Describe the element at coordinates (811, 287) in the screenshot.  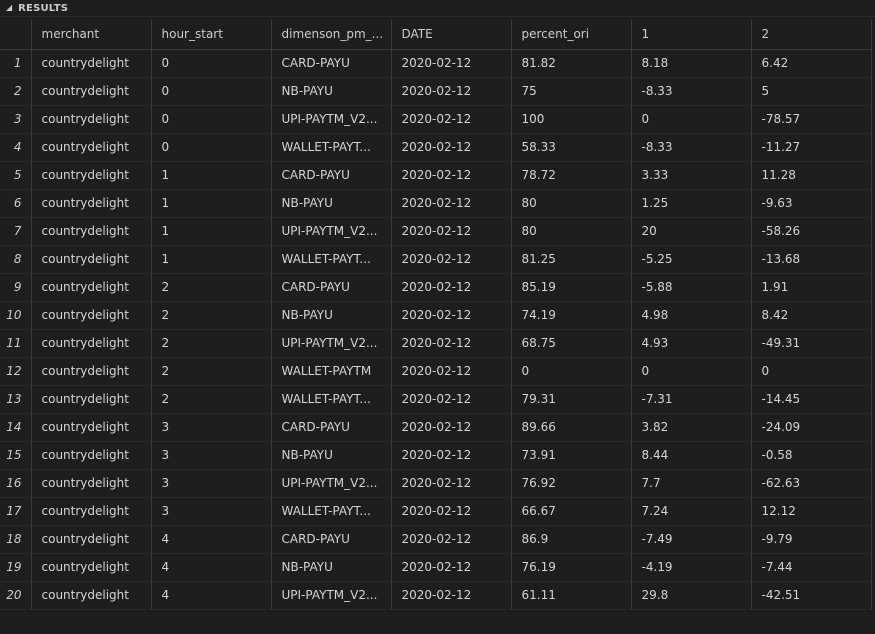
I see `cell-2: 1.91` at that location.